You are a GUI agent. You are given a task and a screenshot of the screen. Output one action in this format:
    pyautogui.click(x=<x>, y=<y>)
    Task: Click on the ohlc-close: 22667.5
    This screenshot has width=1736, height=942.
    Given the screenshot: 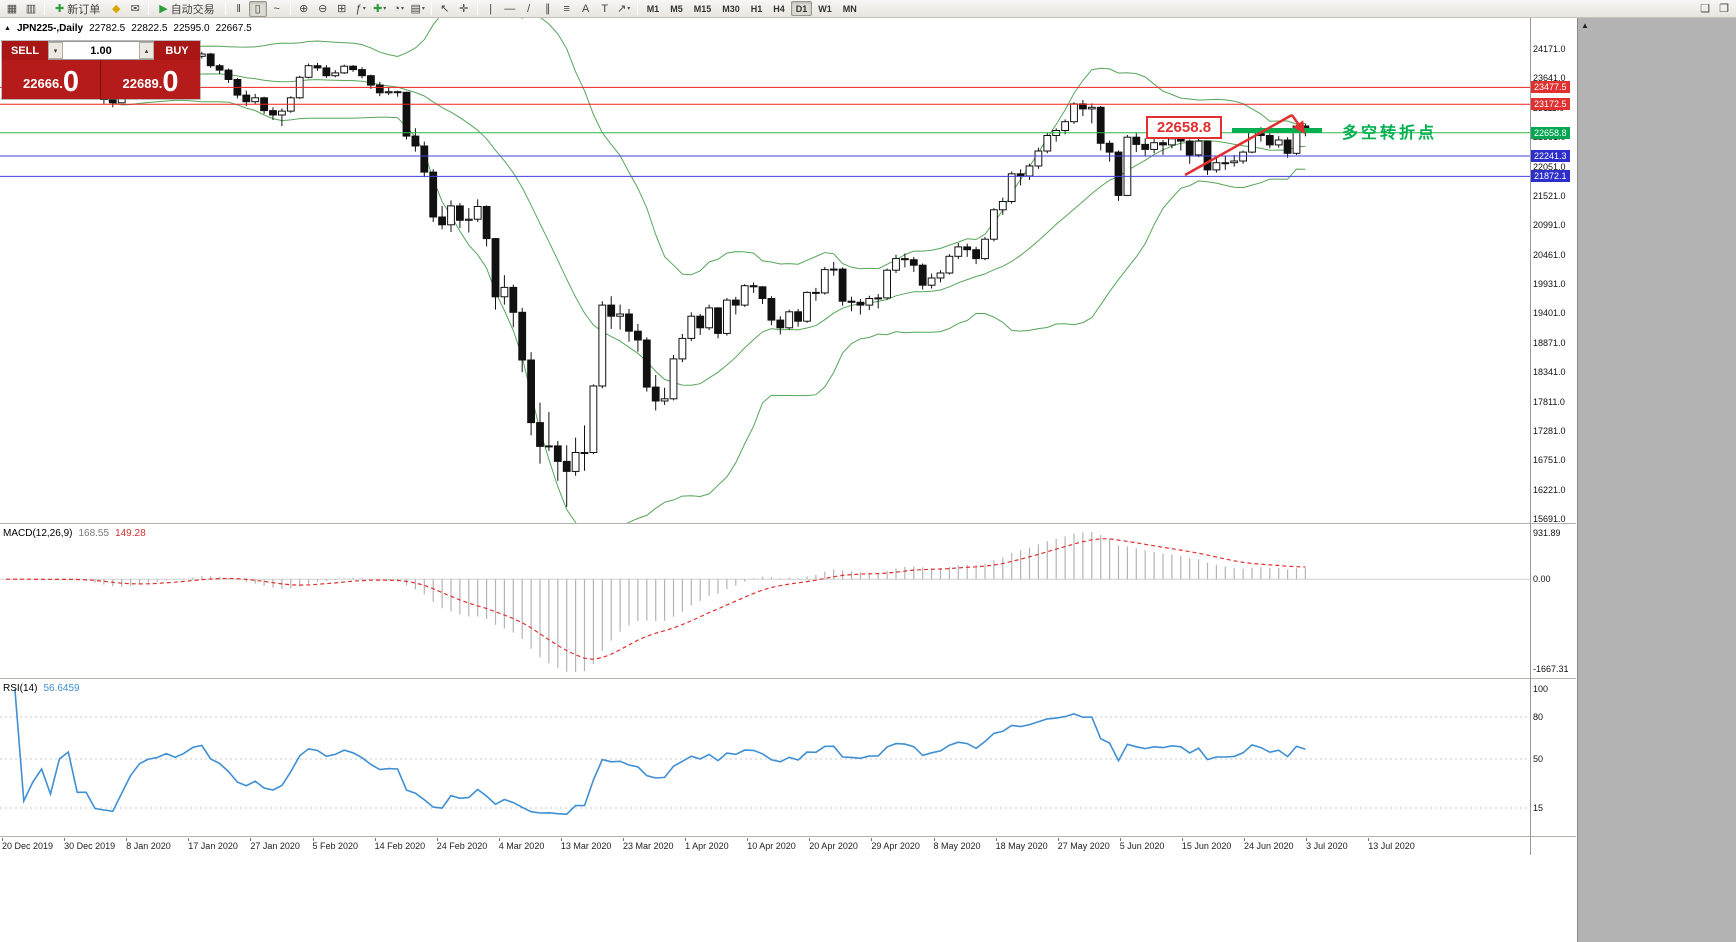 What is the action you would take?
    pyautogui.click(x=233, y=28)
    